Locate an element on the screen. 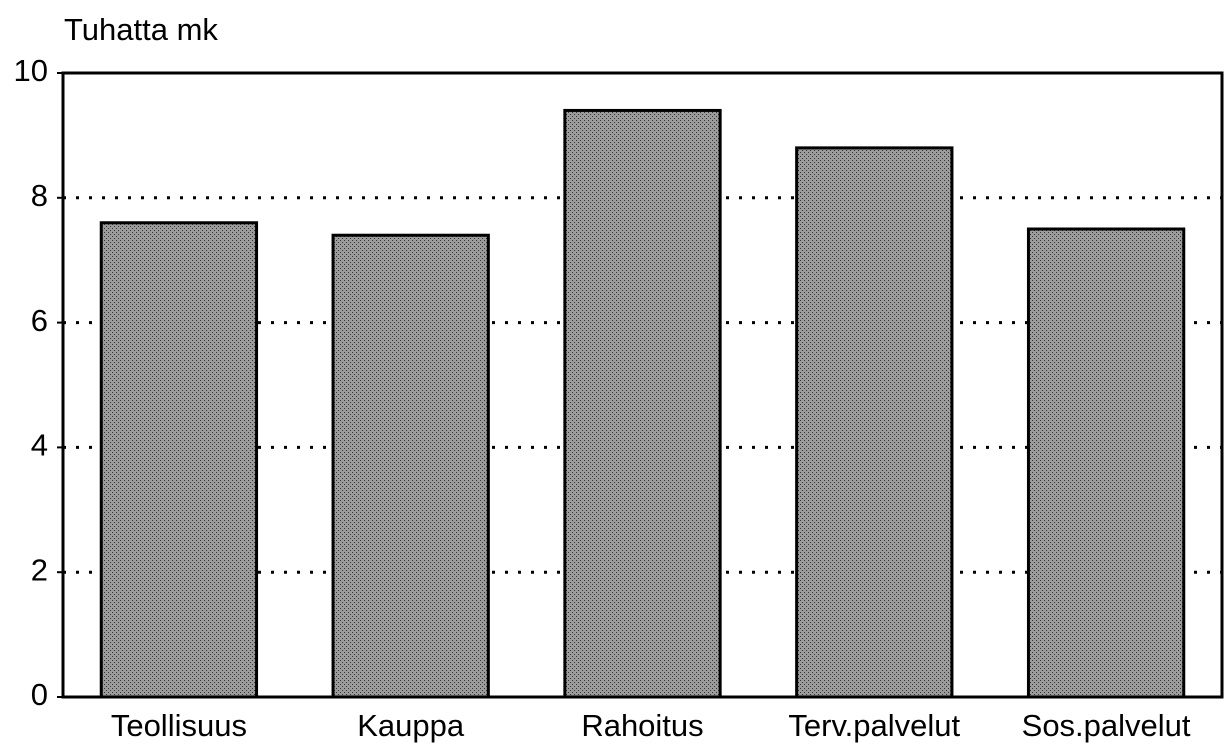 The width and height of the screenshot is (1229, 752). x-tick-label: Teollisuus is located at coordinates (179, 725).